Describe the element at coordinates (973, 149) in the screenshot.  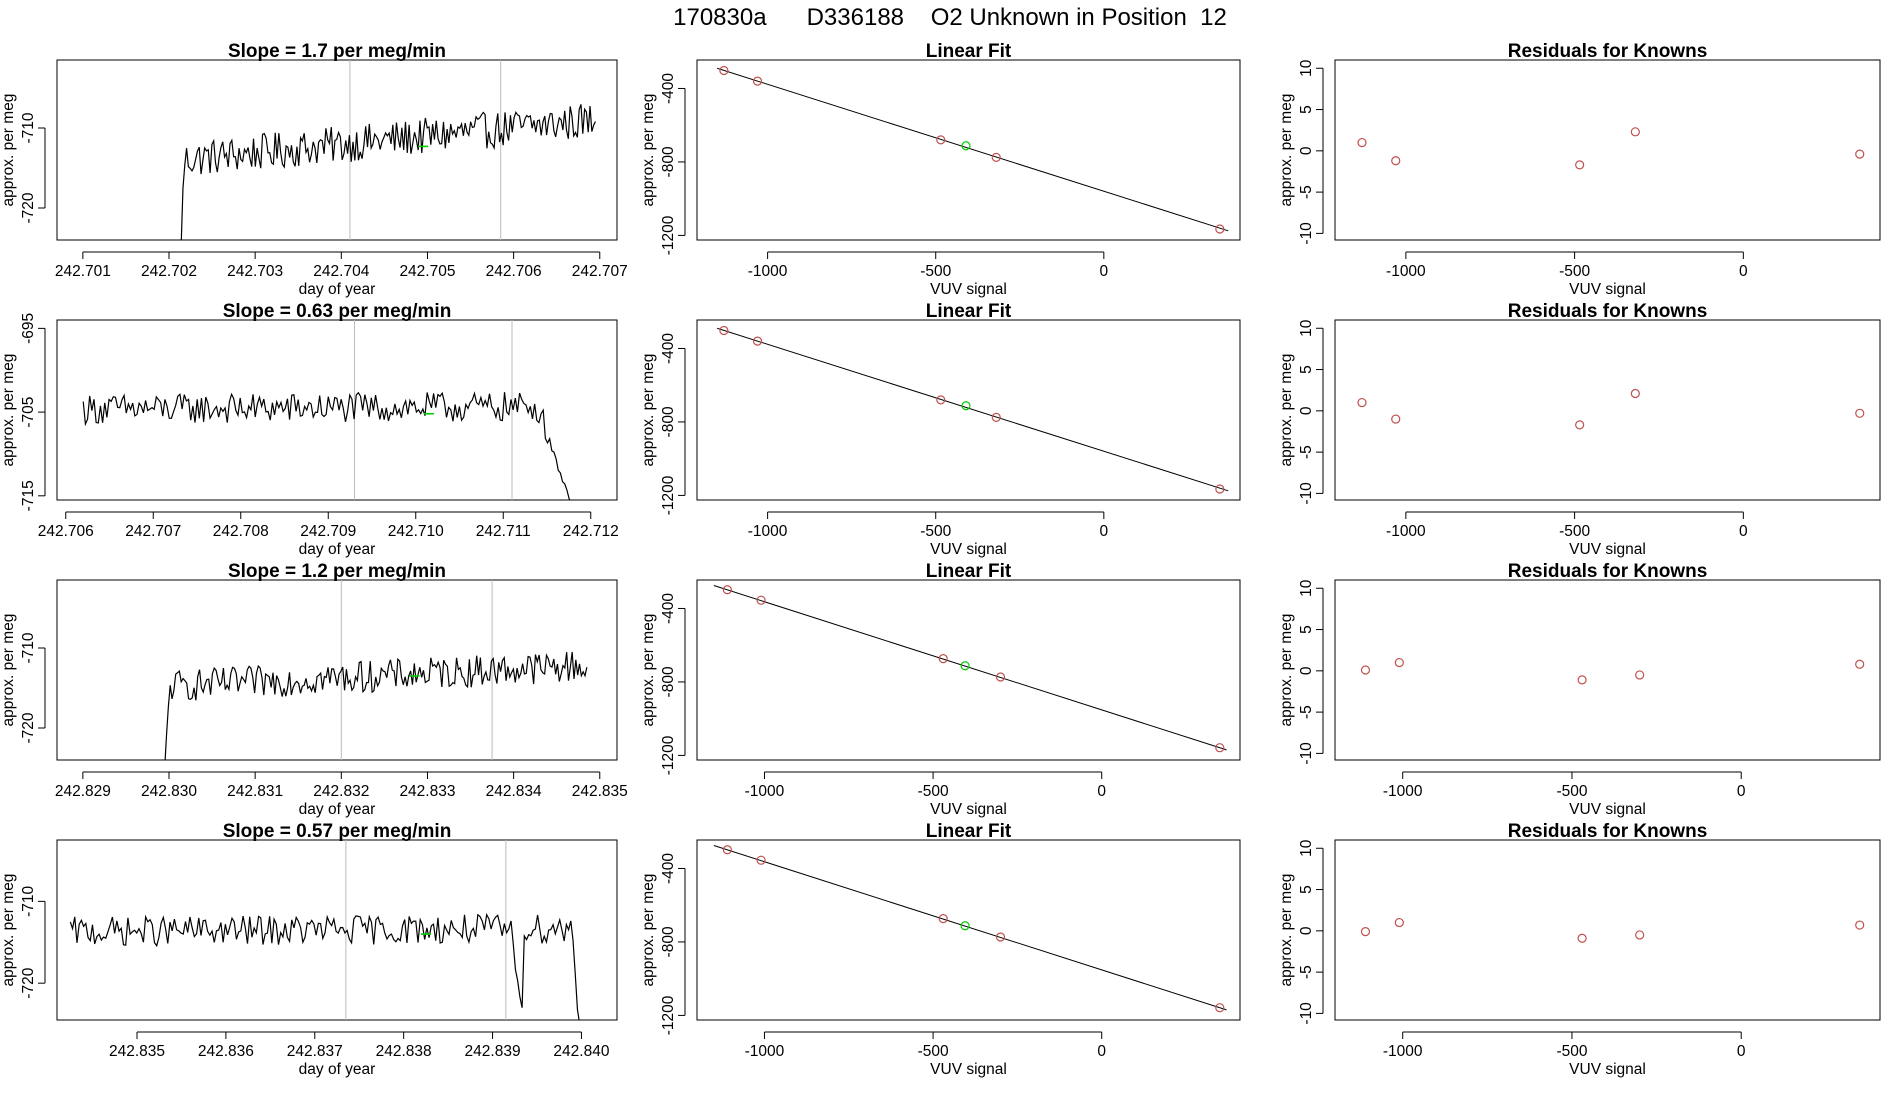
I see `fit-line` at that location.